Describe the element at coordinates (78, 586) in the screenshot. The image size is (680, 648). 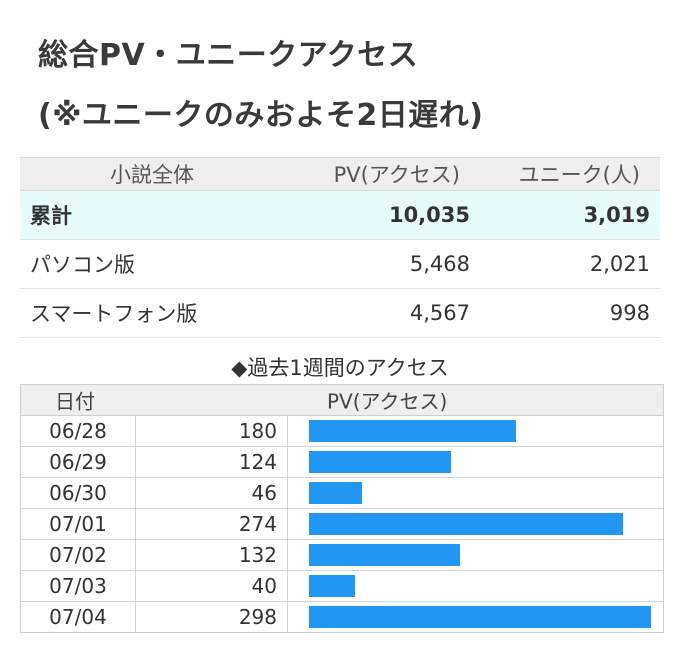
I see `weekly-date-cell: 07/03` at that location.